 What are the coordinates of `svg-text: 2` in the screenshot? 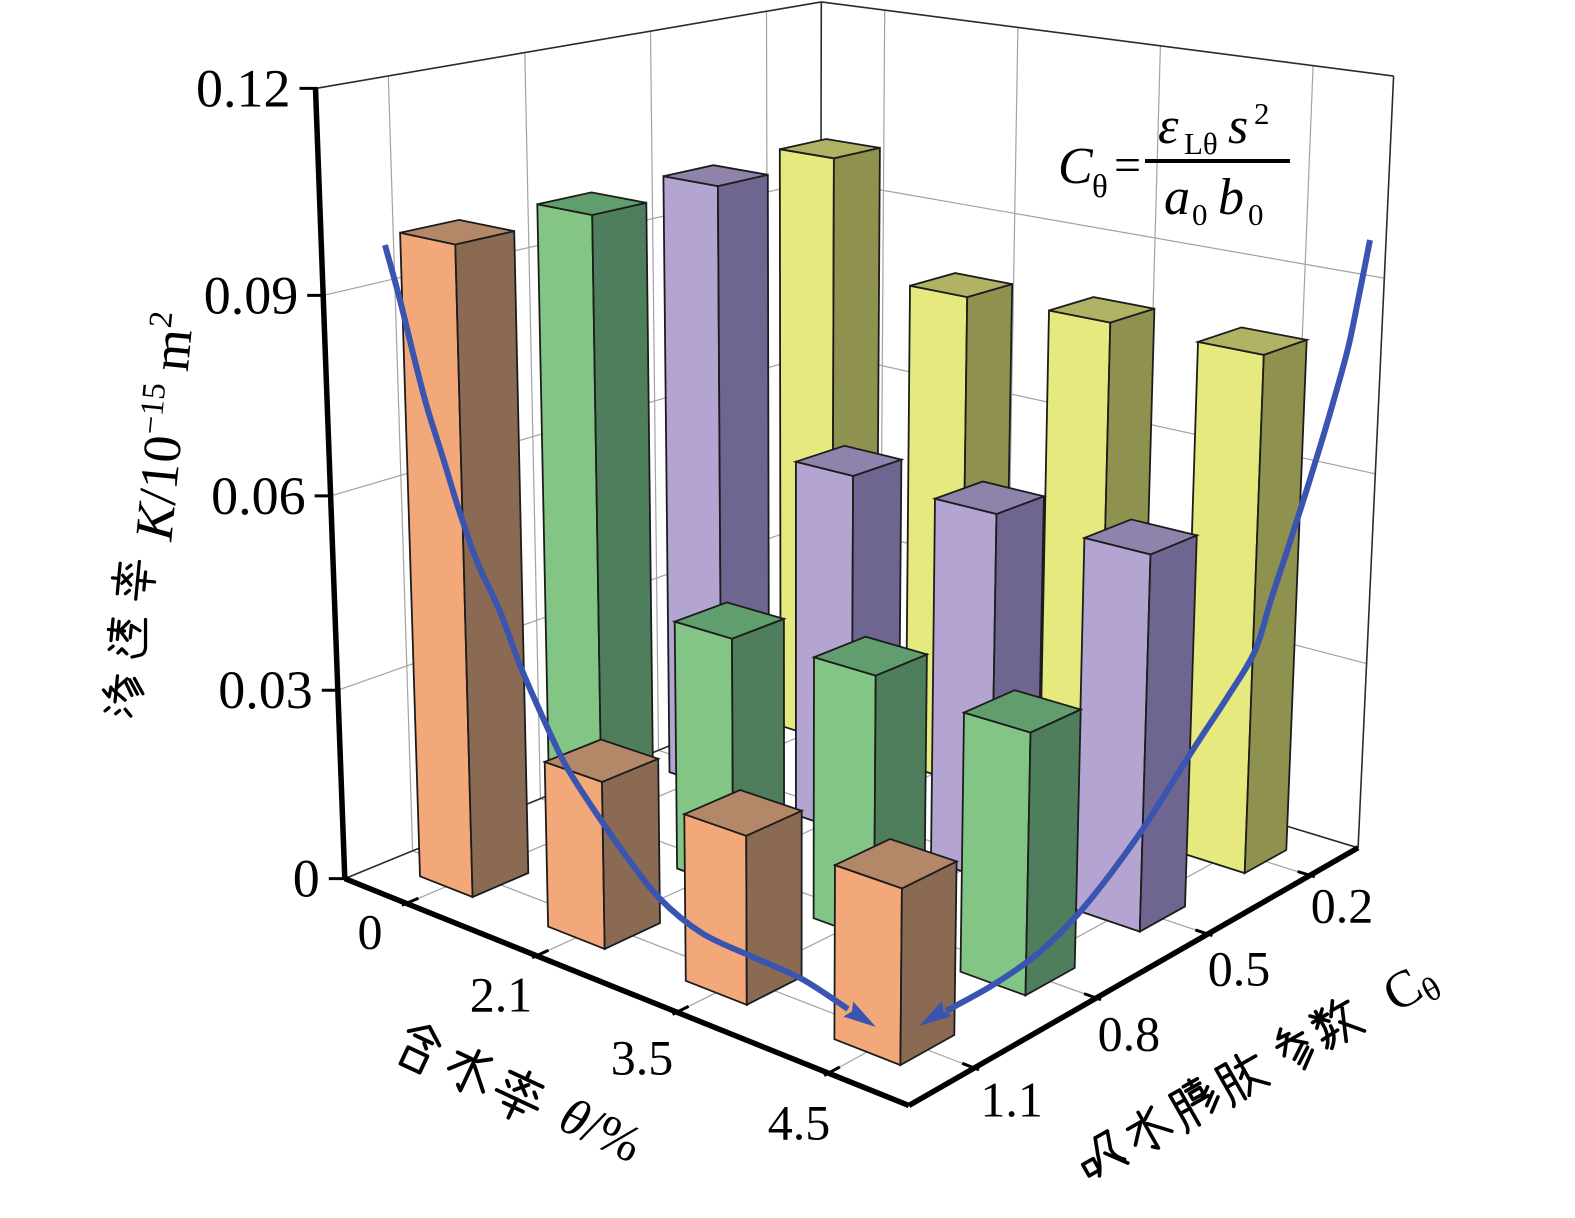 It's located at (1262, 113).